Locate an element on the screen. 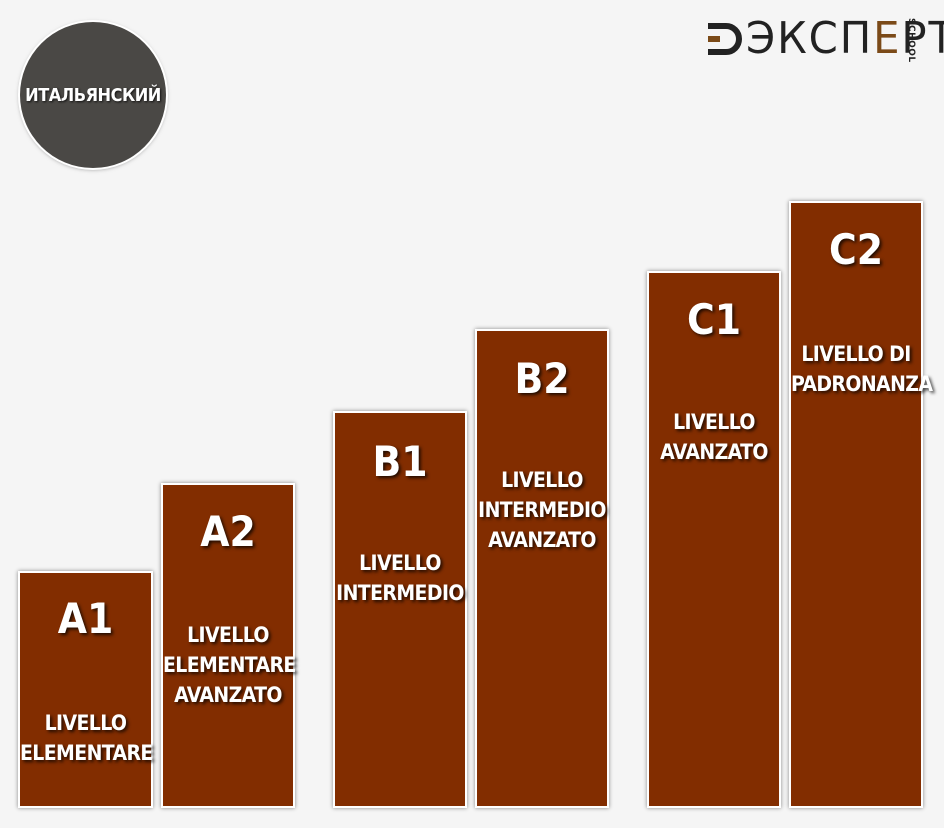  level-bar-b2: B2 LIVELLO INTERMEDIO AVANZATO is located at coordinates (542, 568).